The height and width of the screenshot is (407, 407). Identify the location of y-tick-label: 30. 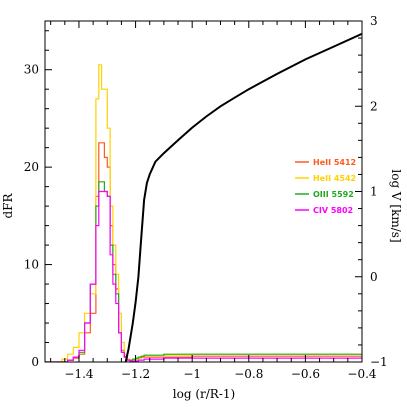
(31, 70).